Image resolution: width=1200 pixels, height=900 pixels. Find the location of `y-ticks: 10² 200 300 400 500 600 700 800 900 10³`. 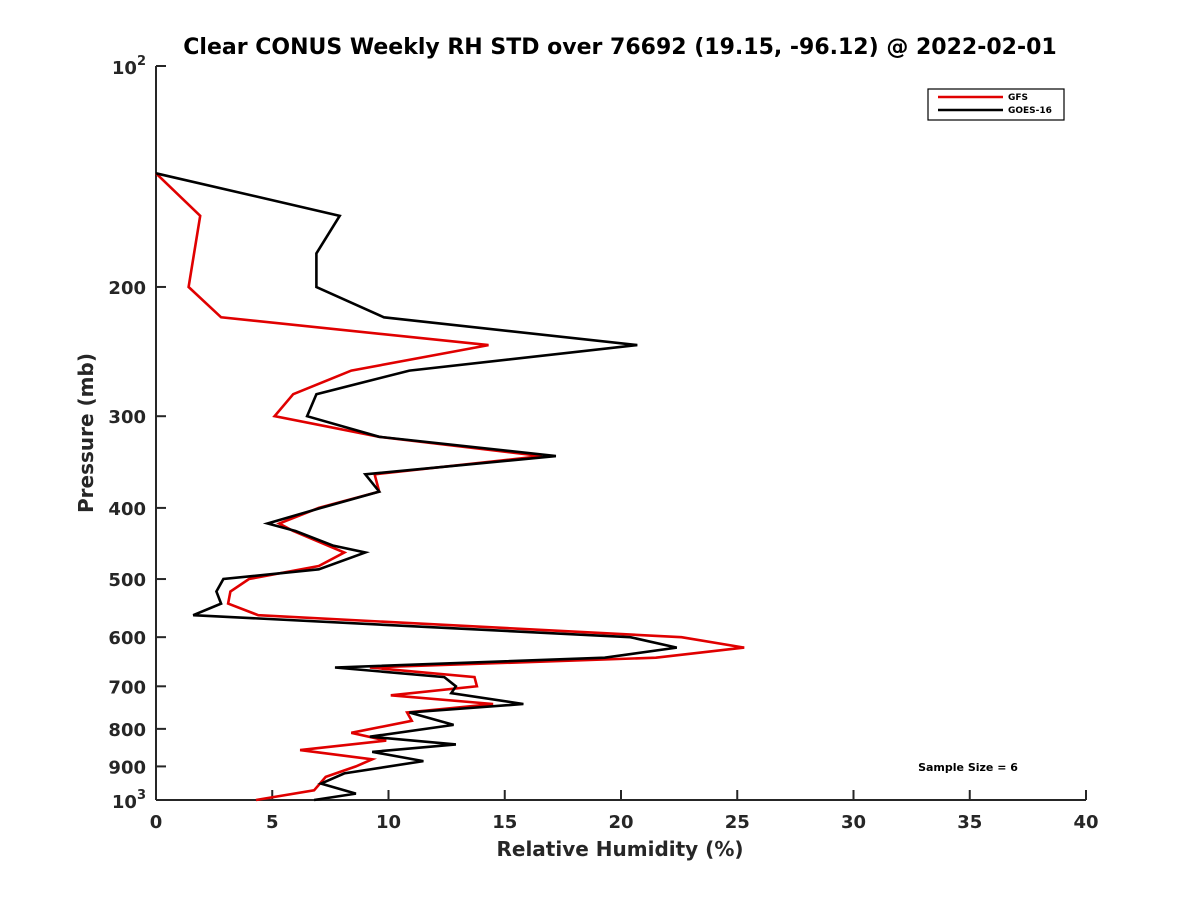

y-ticks: 10² 200 300 400 500 600 700 800 900 10³ is located at coordinates (137, 433).